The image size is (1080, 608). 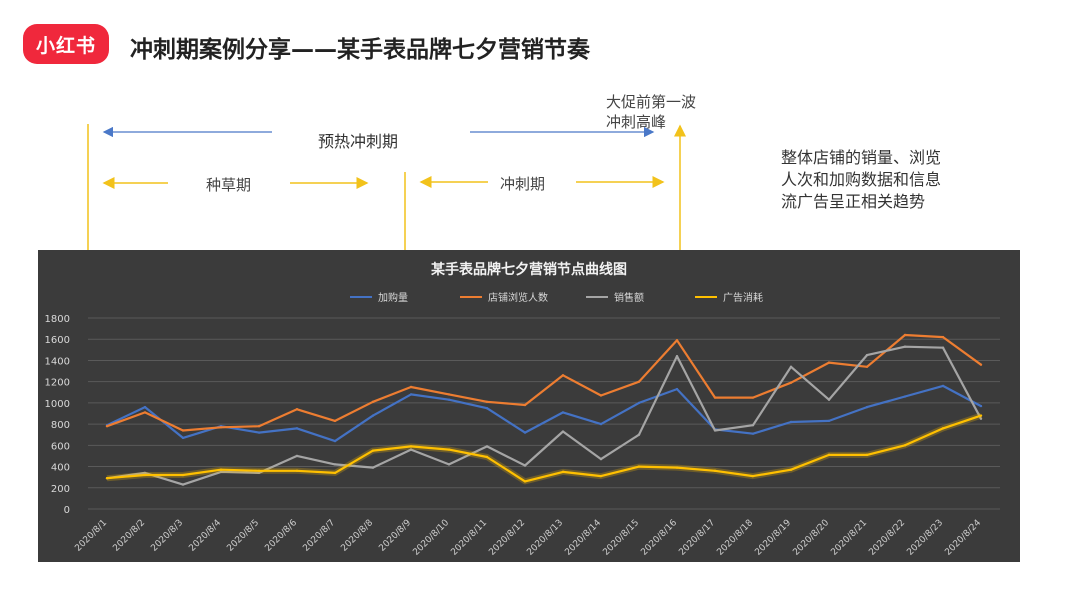 I want to click on page-title: 冲刺期案例分享——某手表品牌七夕营销节奏, so click(x=360, y=50).